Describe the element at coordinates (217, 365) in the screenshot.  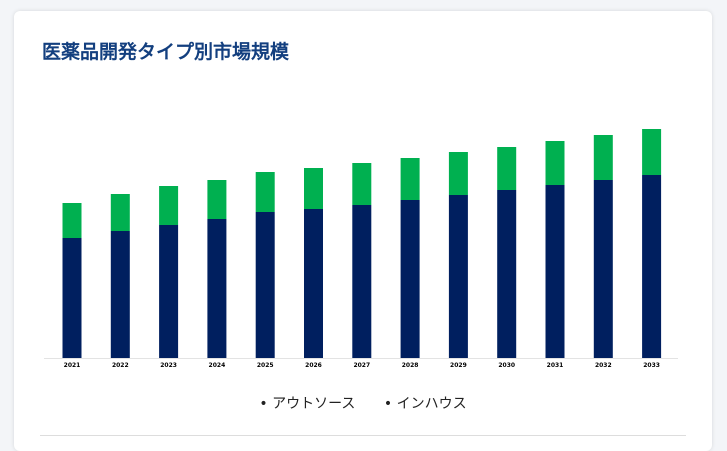
I see `x-tick-label: 2024` at that location.